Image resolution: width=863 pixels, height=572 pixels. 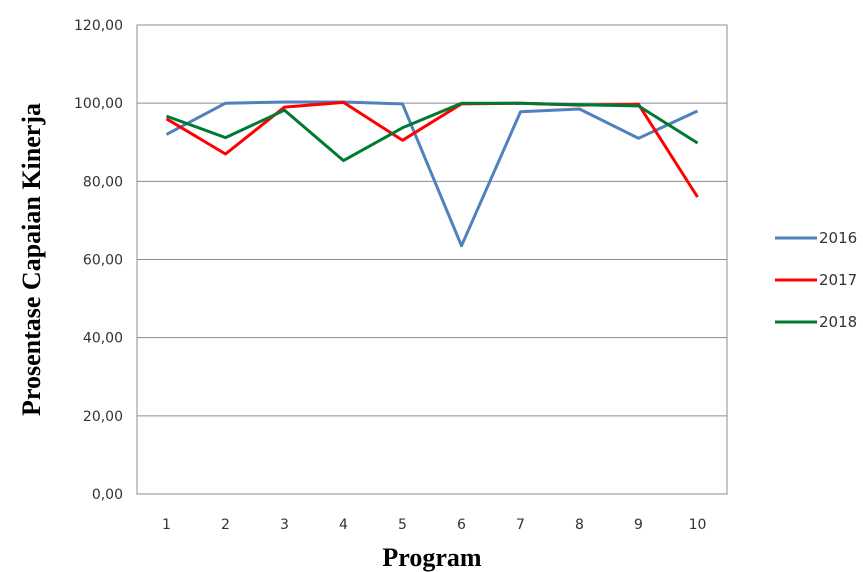 What do you see at coordinates (432, 132) in the screenshot?
I see `series-line-2018` at bounding box center [432, 132].